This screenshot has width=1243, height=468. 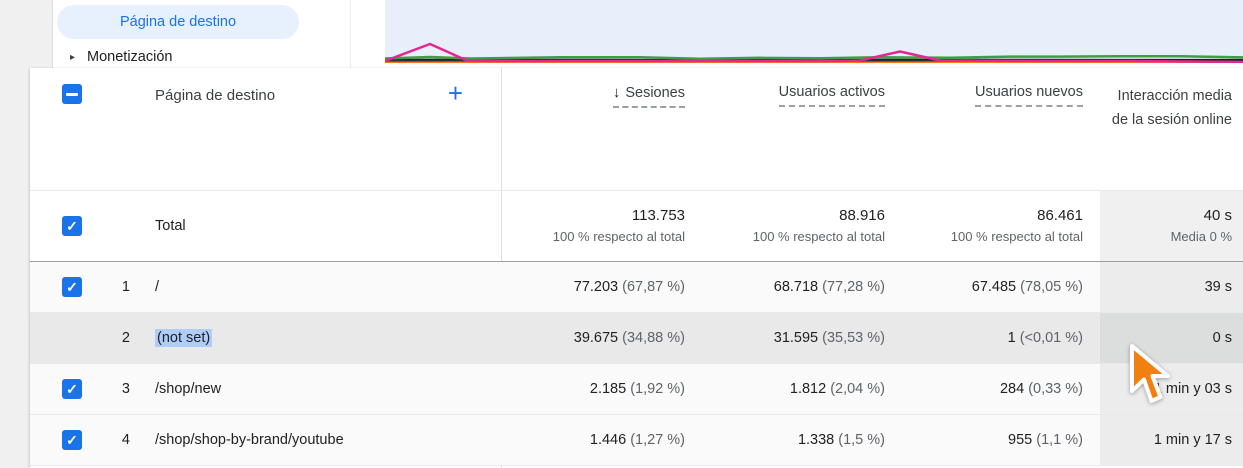 What do you see at coordinates (1051, 287) in the screenshot?
I see `new-percent: (78,05 %)` at bounding box center [1051, 287].